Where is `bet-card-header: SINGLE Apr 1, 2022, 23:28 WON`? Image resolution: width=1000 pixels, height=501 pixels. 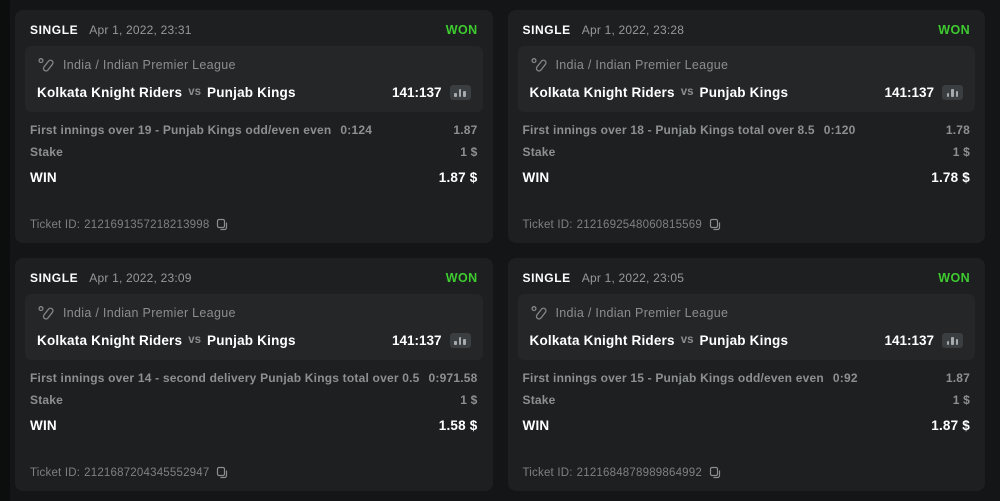
bet-card-header: SINGLE Apr 1, 2022, 23:28 WON is located at coordinates (747, 30).